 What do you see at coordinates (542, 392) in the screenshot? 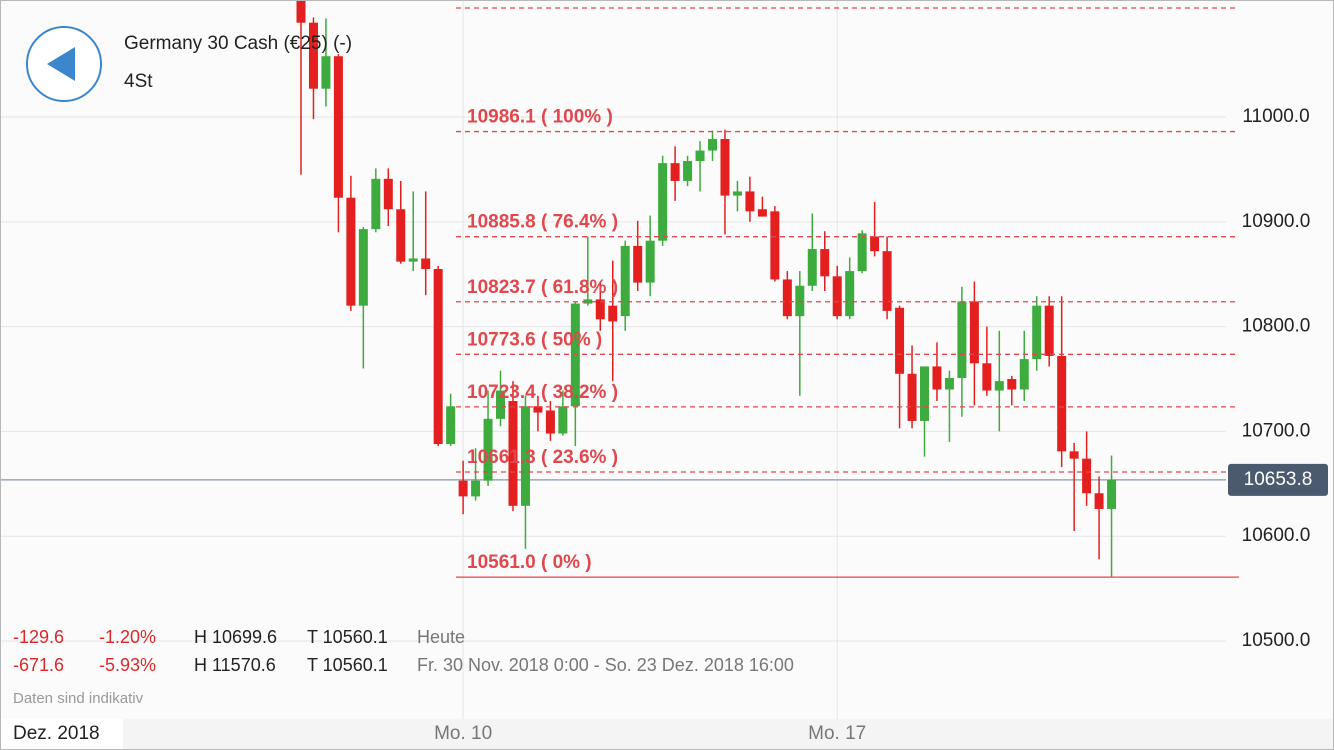
I see `fib-label: 10723.4 ( 38.2% )` at bounding box center [542, 392].